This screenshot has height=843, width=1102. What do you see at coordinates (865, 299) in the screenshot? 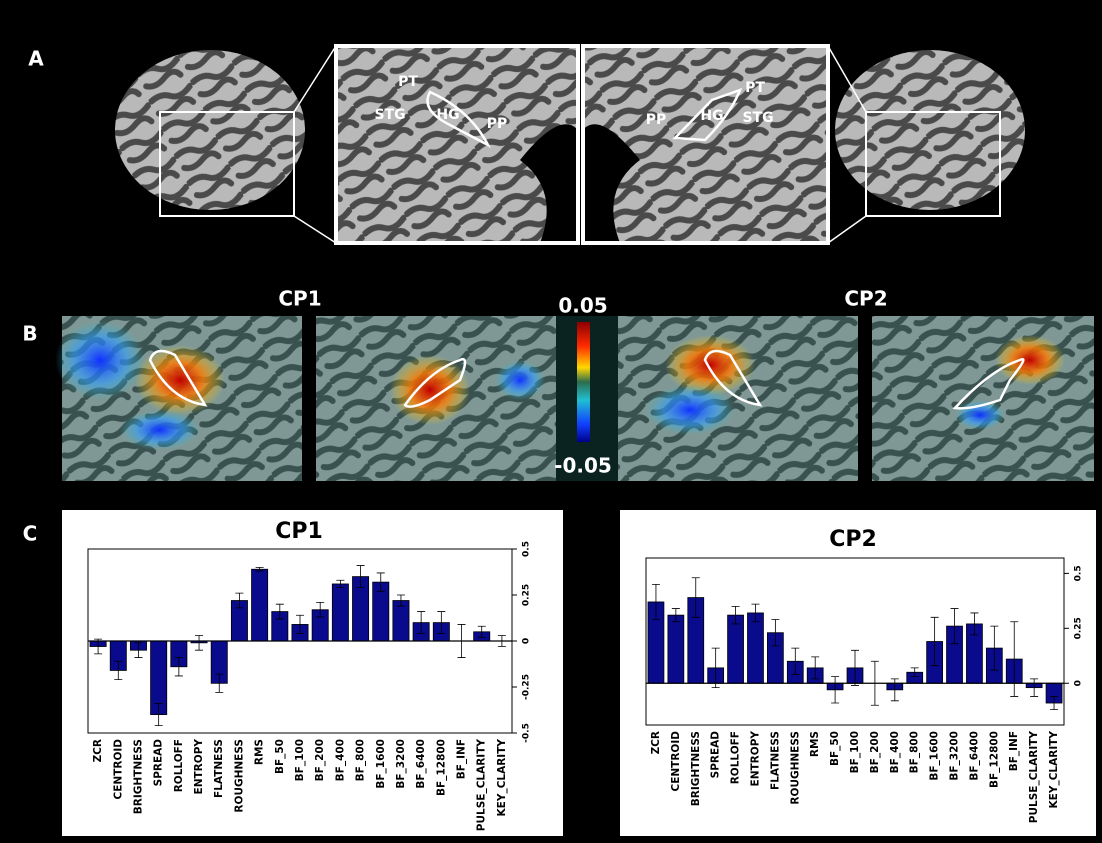
I see `map-title: CP2` at bounding box center [865, 299].